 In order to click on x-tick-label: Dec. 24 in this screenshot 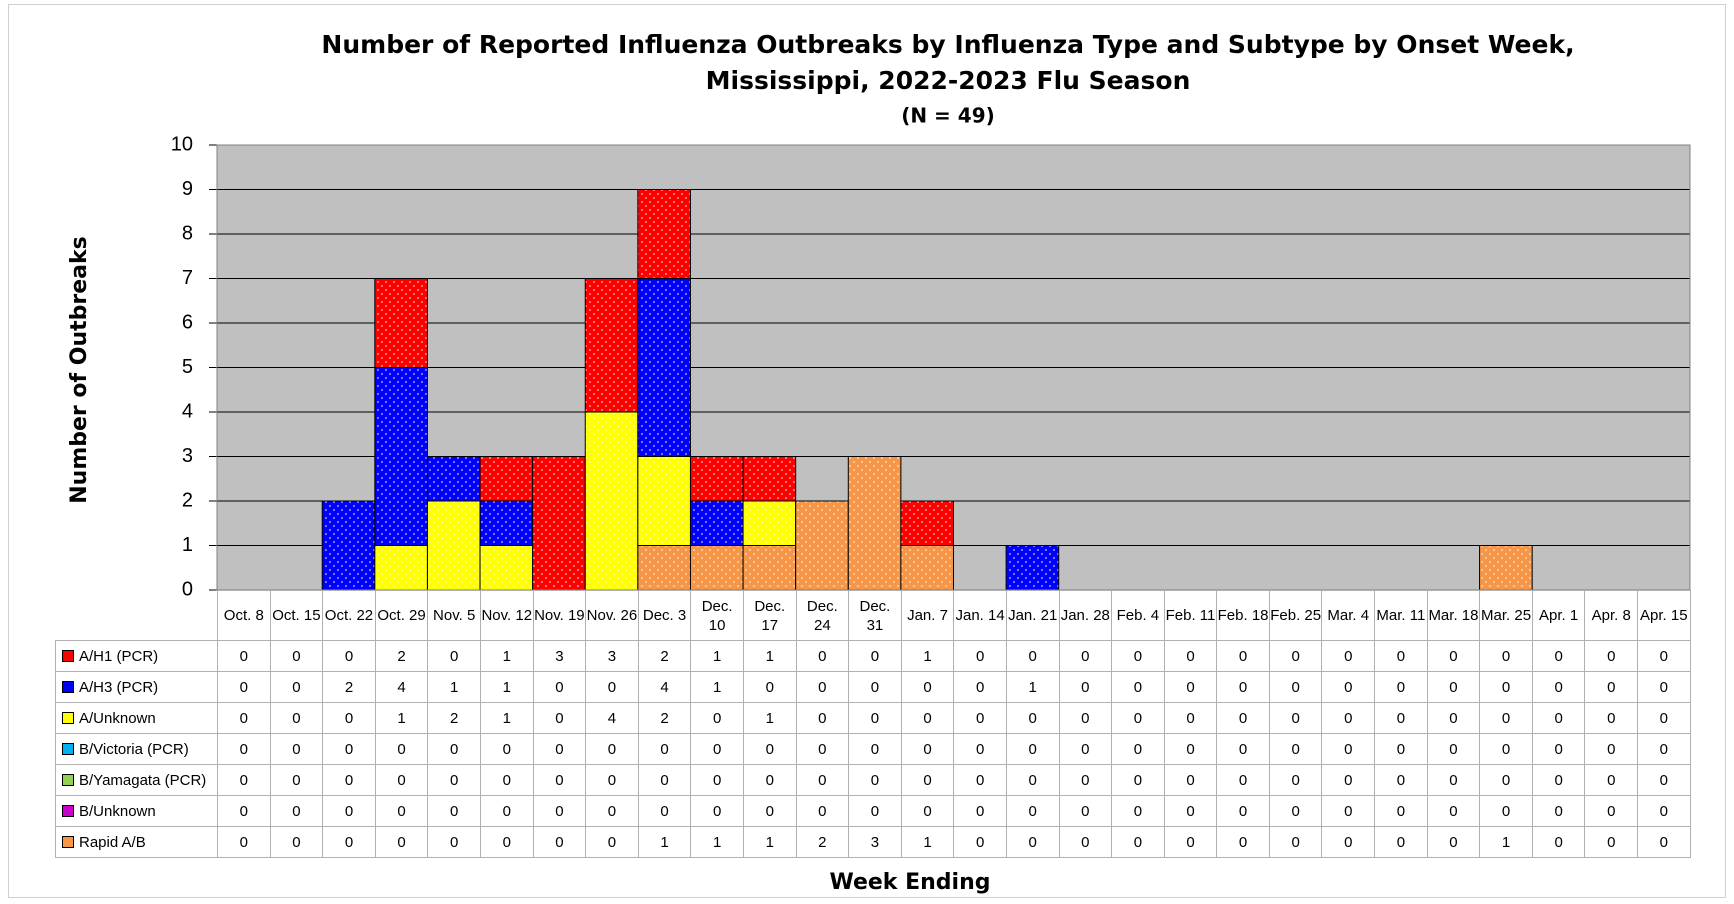, I will do `click(822, 615)`.